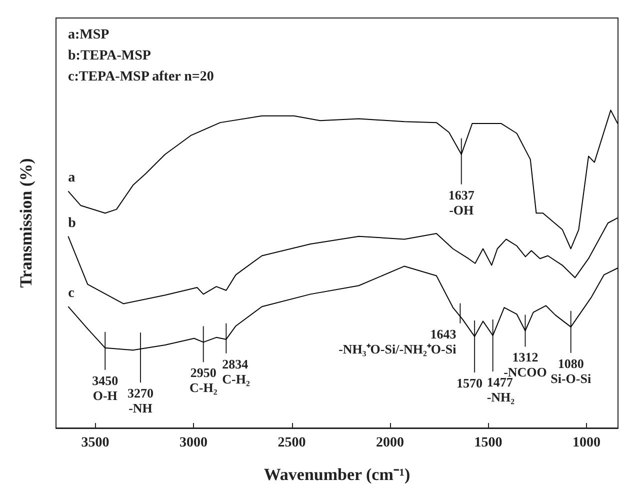  What do you see at coordinates (461, 202) in the screenshot?
I see `annotation: 1637 -OH` at bounding box center [461, 202].